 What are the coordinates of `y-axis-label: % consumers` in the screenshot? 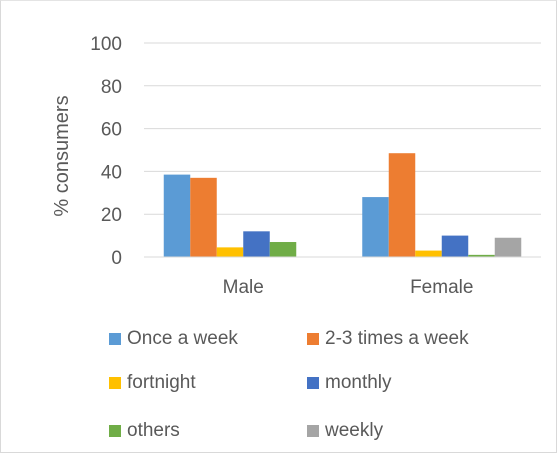 It's located at (62, 155).